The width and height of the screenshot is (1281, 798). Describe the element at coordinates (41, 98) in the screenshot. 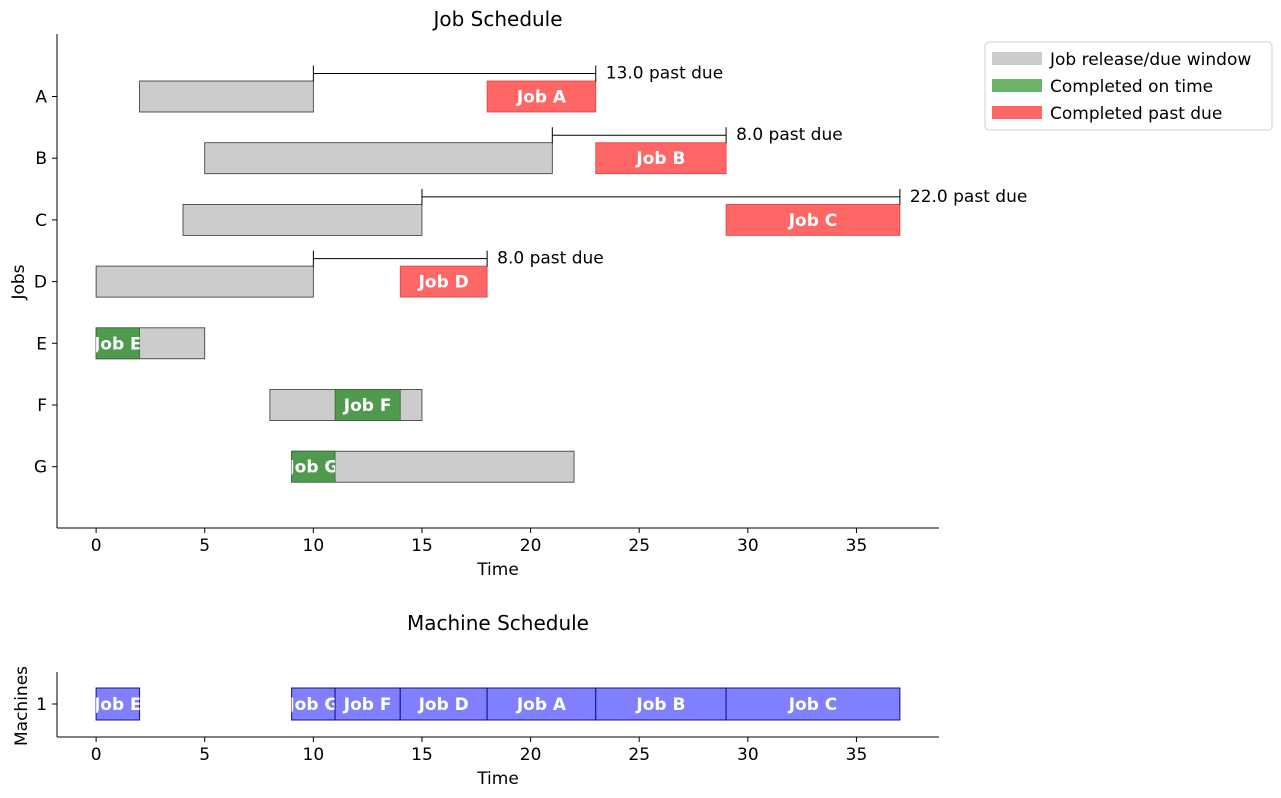

I see `job-y-tick-label: A` at that location.